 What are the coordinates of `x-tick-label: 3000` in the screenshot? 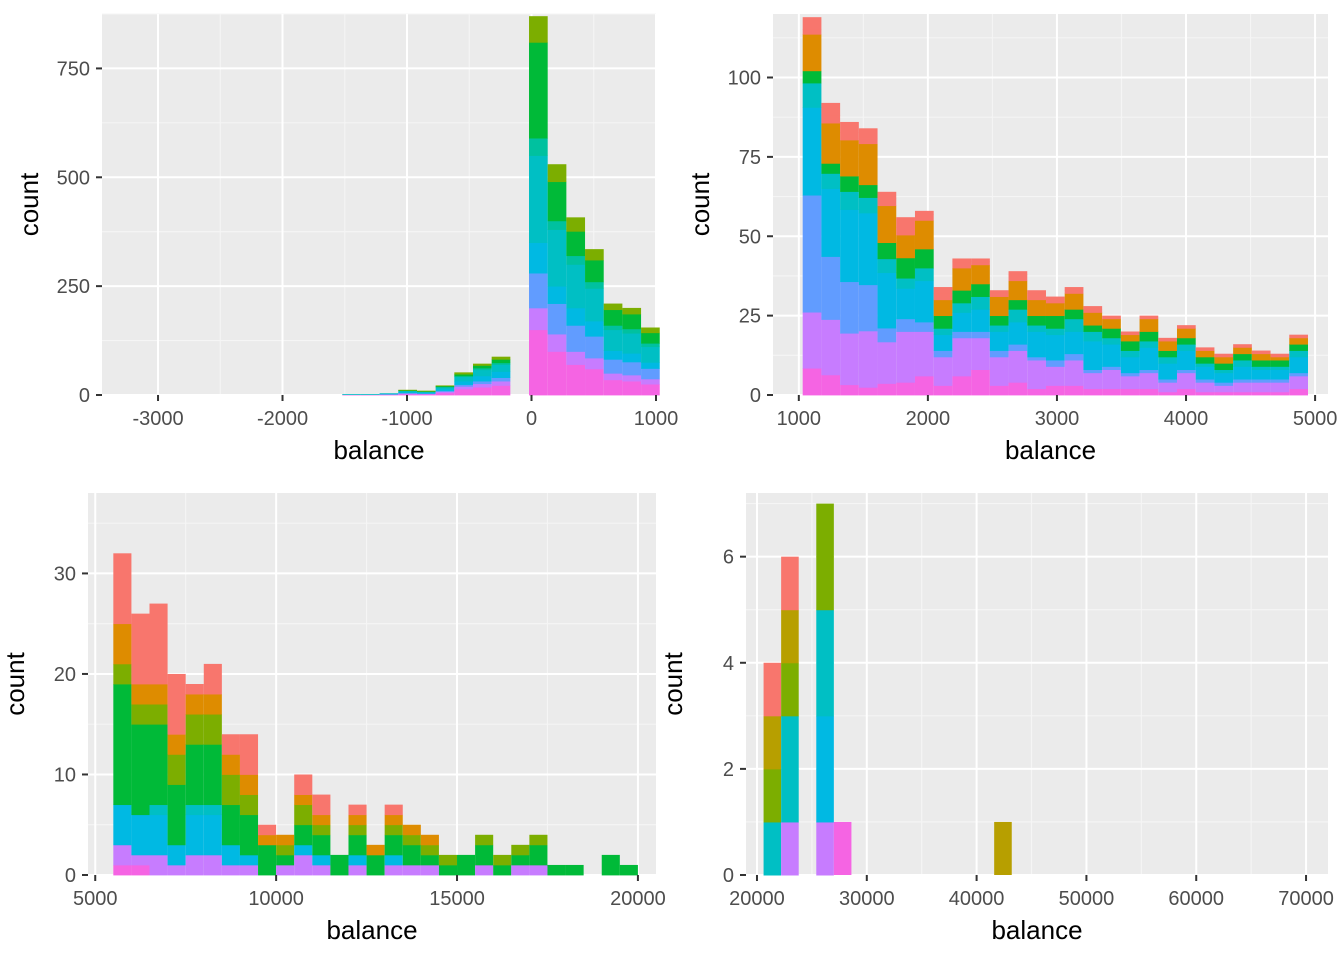 It's located at (1057, 419).